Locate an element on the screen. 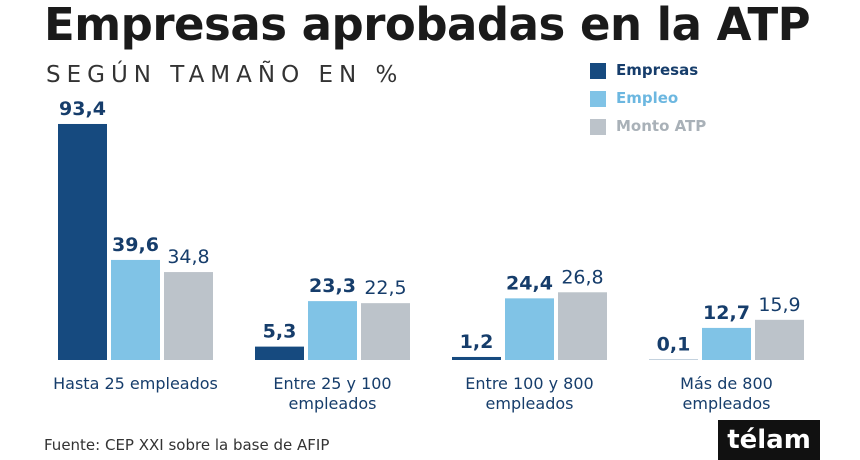 This screenshot has width=860, height=460. chart-title: Empresas aprobadas en la ATP is located at coordinates (427, 25).